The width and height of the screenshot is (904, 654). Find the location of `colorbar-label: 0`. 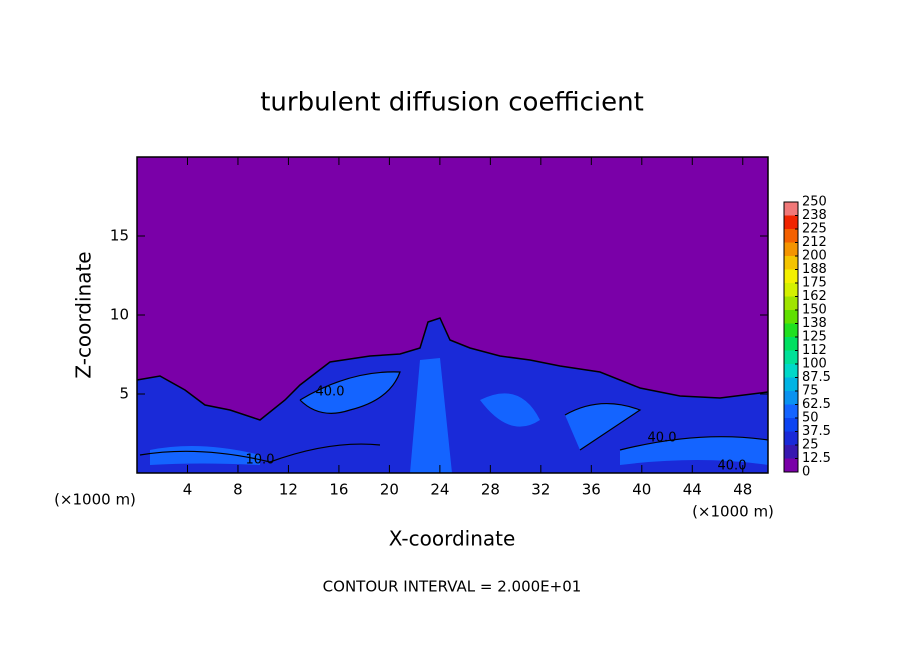

colorbar-label: 0 is located at coordinates (806, 472).